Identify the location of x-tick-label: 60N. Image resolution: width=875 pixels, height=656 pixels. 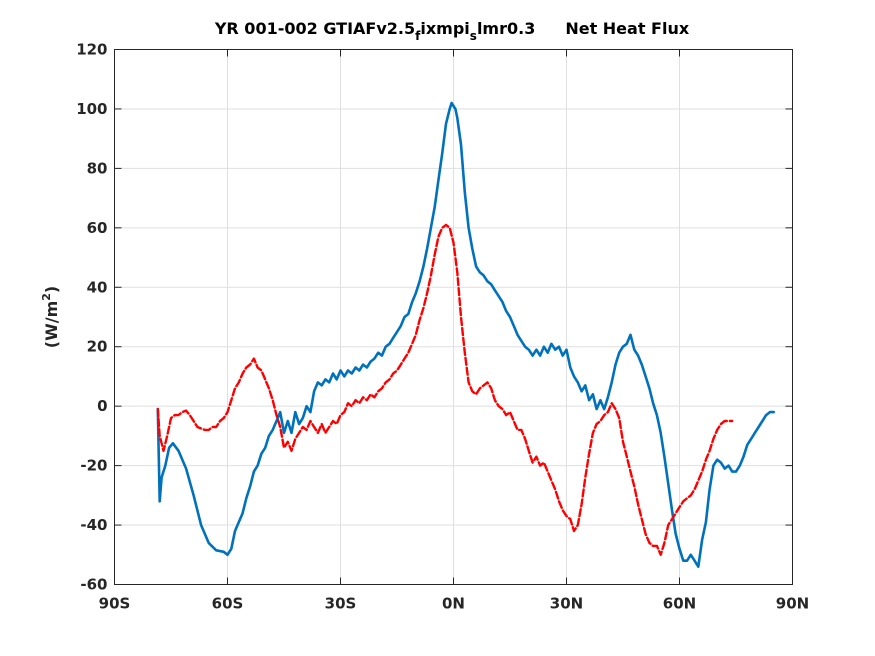
(679, 604).